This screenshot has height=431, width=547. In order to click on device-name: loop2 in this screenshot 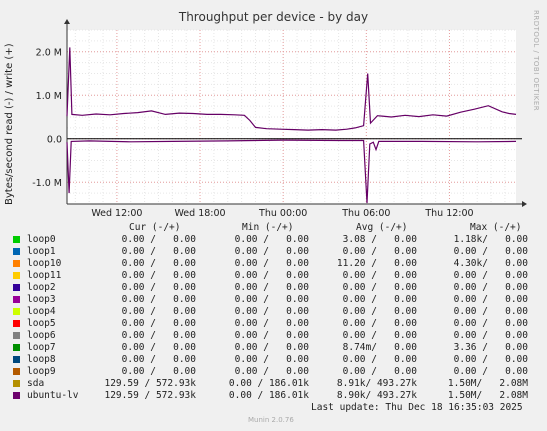, I will do `click(41, 287)`.